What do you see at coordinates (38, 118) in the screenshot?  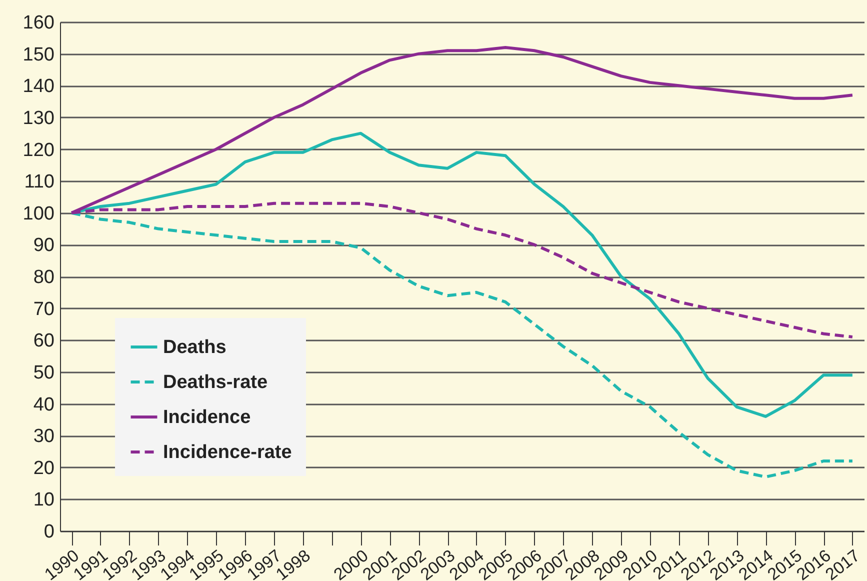 I see `y-tick-label: 130` at bounding box center [38, 118].